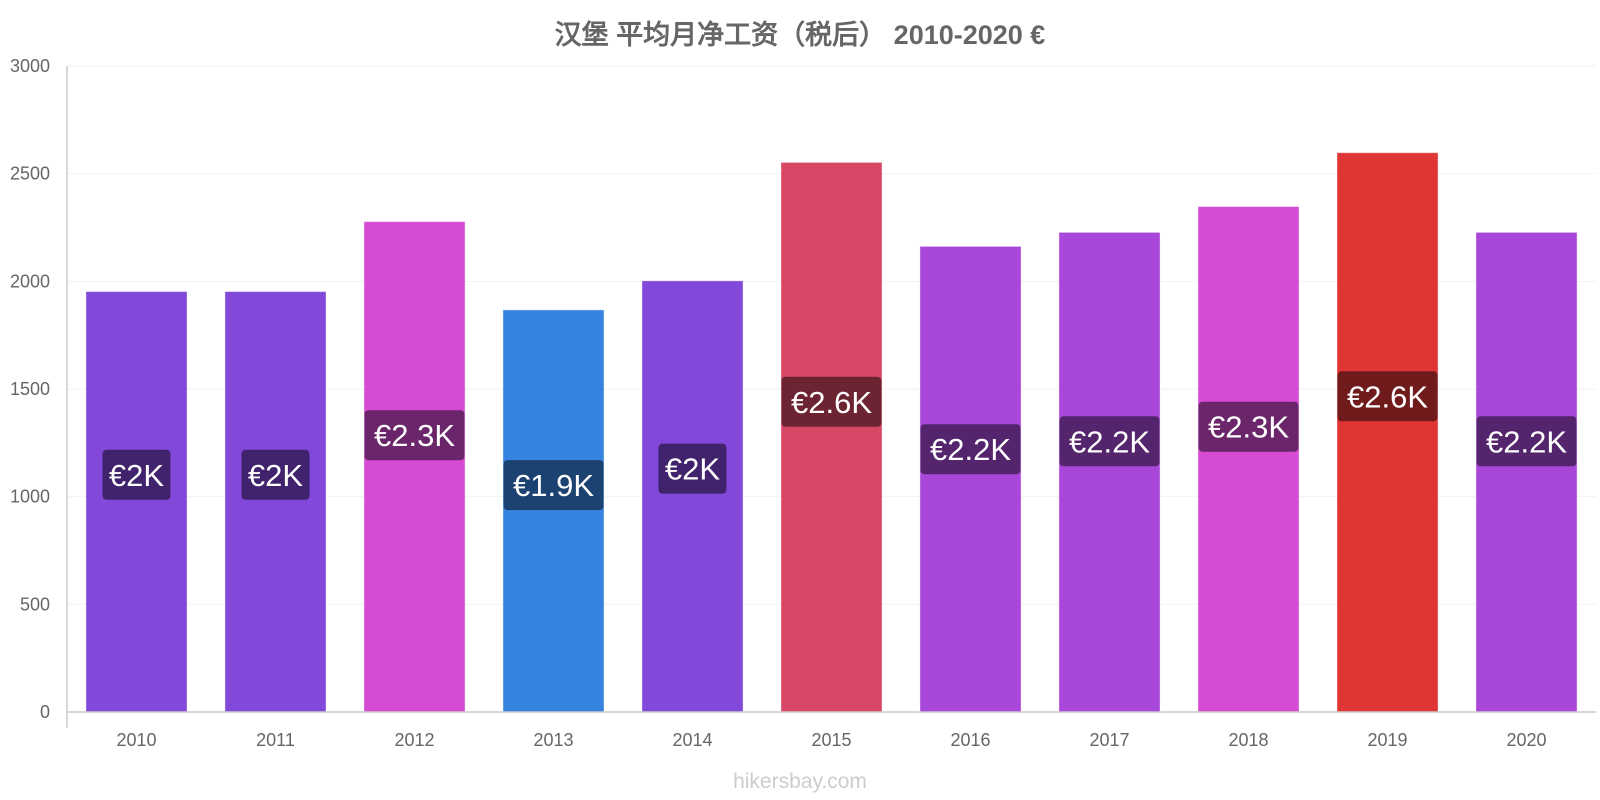  What do you see at coordinates (1109, 740) in the screenshot?
I see `x-tick-label: 2017` at bounding box center [1109, 740].